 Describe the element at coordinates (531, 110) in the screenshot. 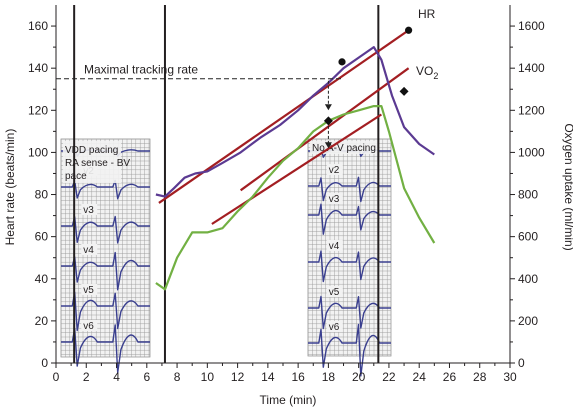

I see `y-tick-label-right: 1200` at that location.